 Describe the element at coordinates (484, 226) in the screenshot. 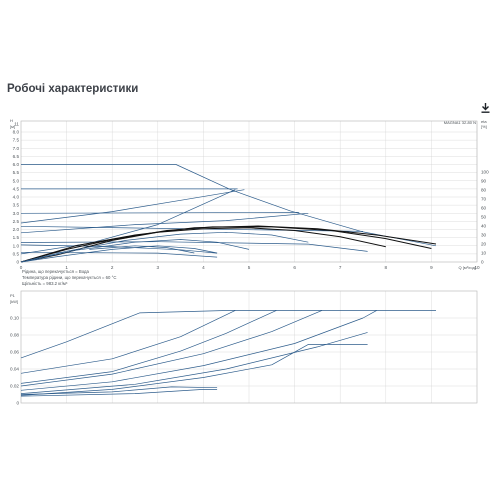

I see `eta-tick-label: 40` at that location.